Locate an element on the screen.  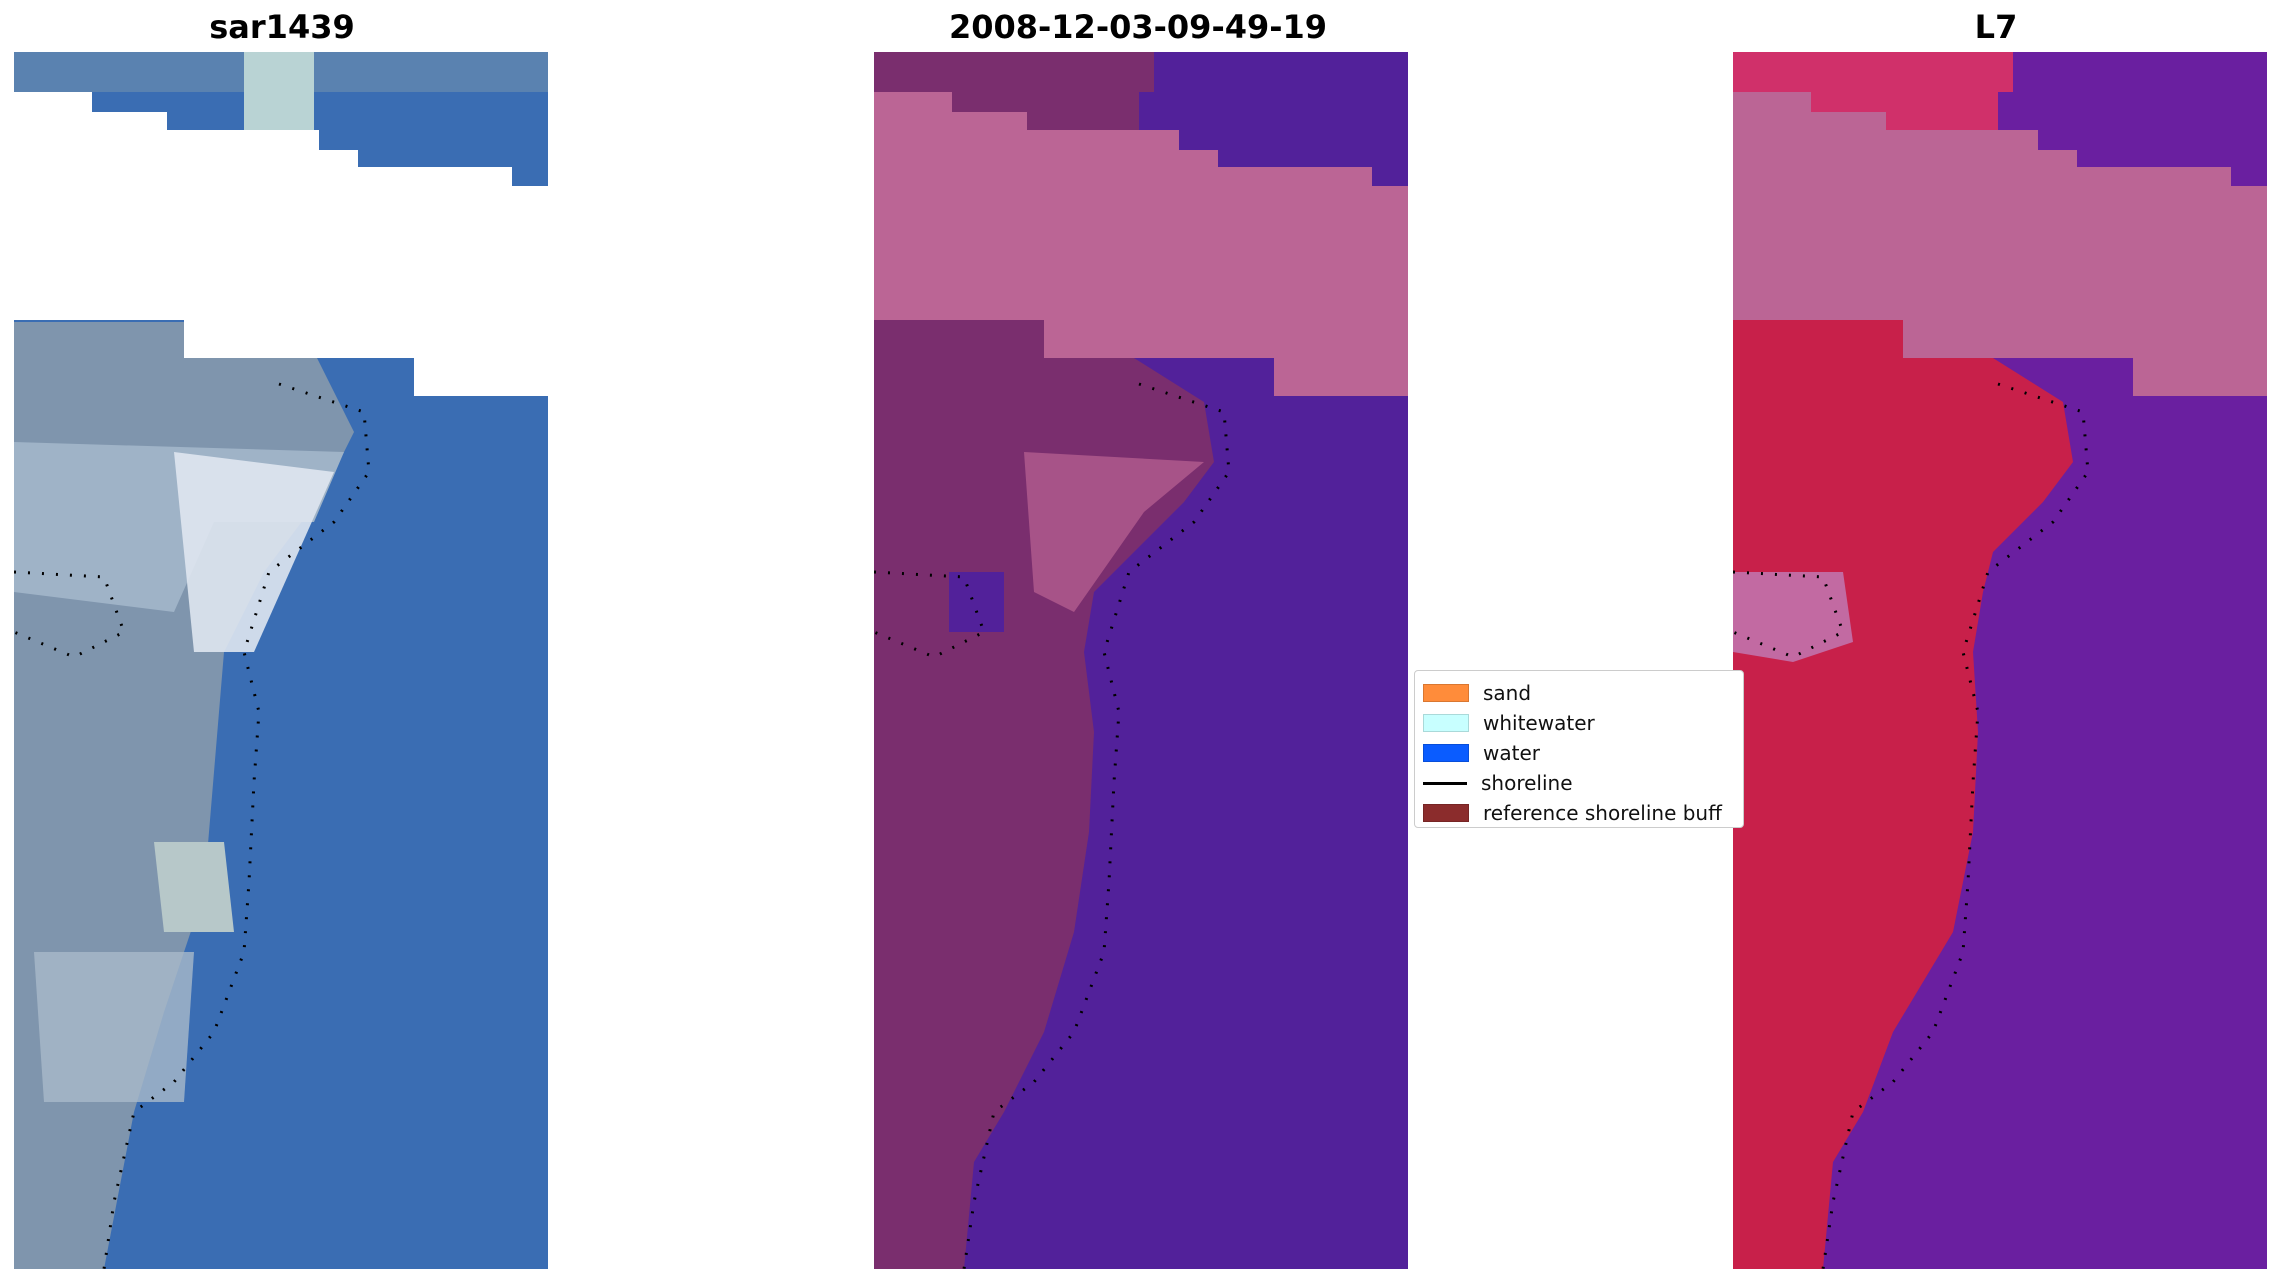
water-swatch is located at coordinates (1446, 753).